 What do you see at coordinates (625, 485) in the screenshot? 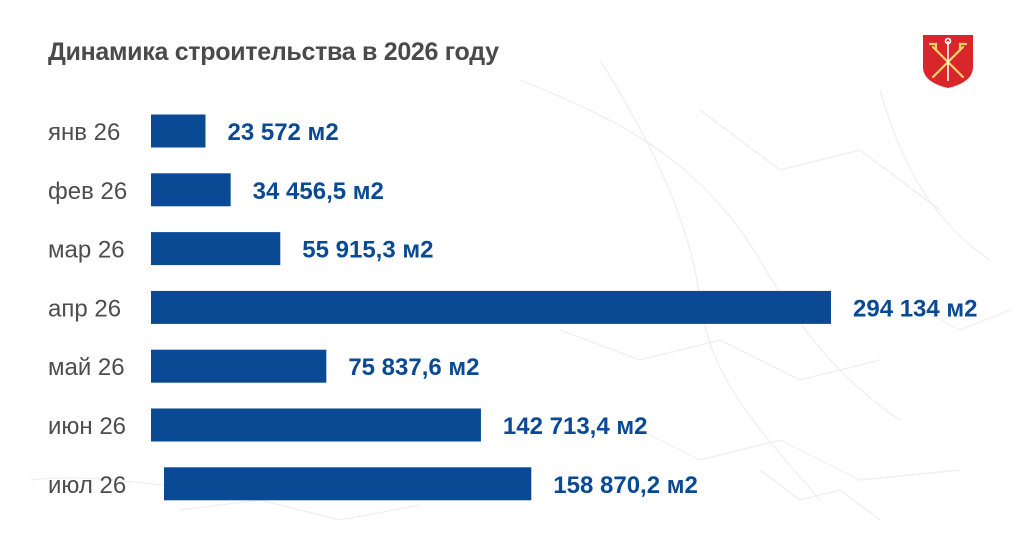
I see `value-label: 158 870,2 м2` at bounding box center [625, 485].